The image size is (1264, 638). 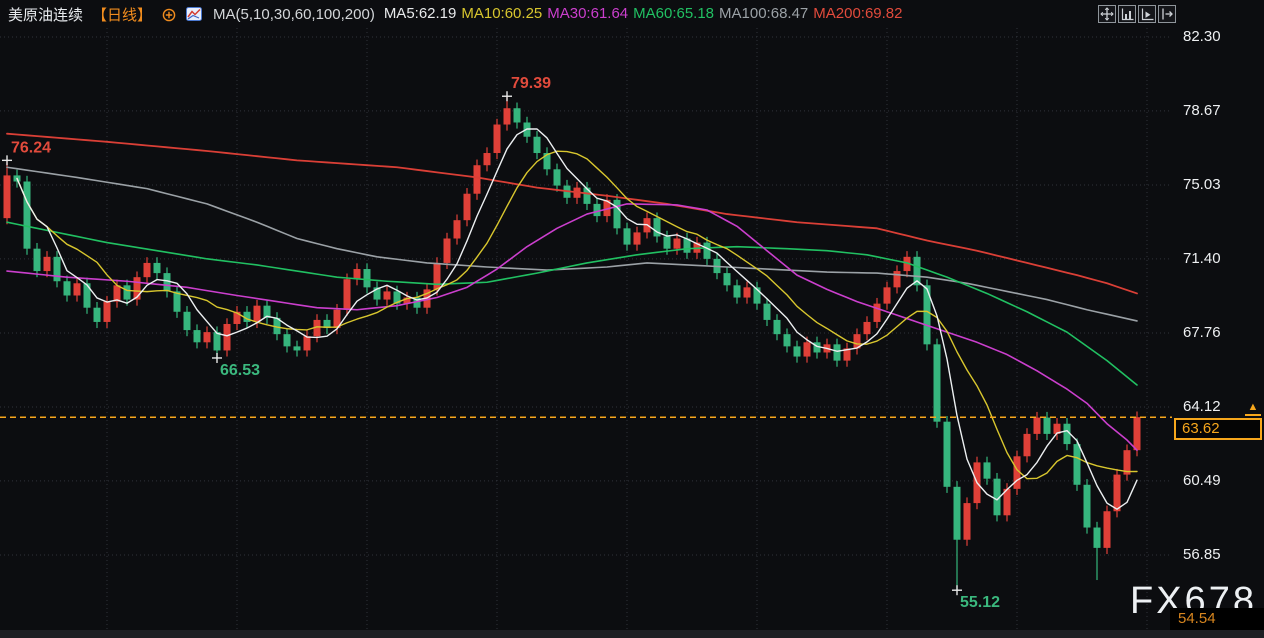 I want to click on price-axis-tick: 56.85, so click(x=1202, y=554).